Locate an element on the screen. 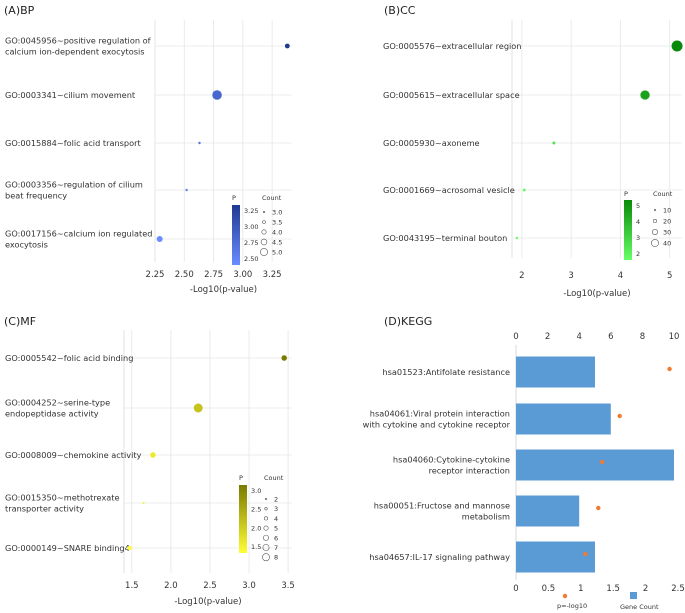  kegg-legend-bar-swatch is located at coordinates (633, 595).